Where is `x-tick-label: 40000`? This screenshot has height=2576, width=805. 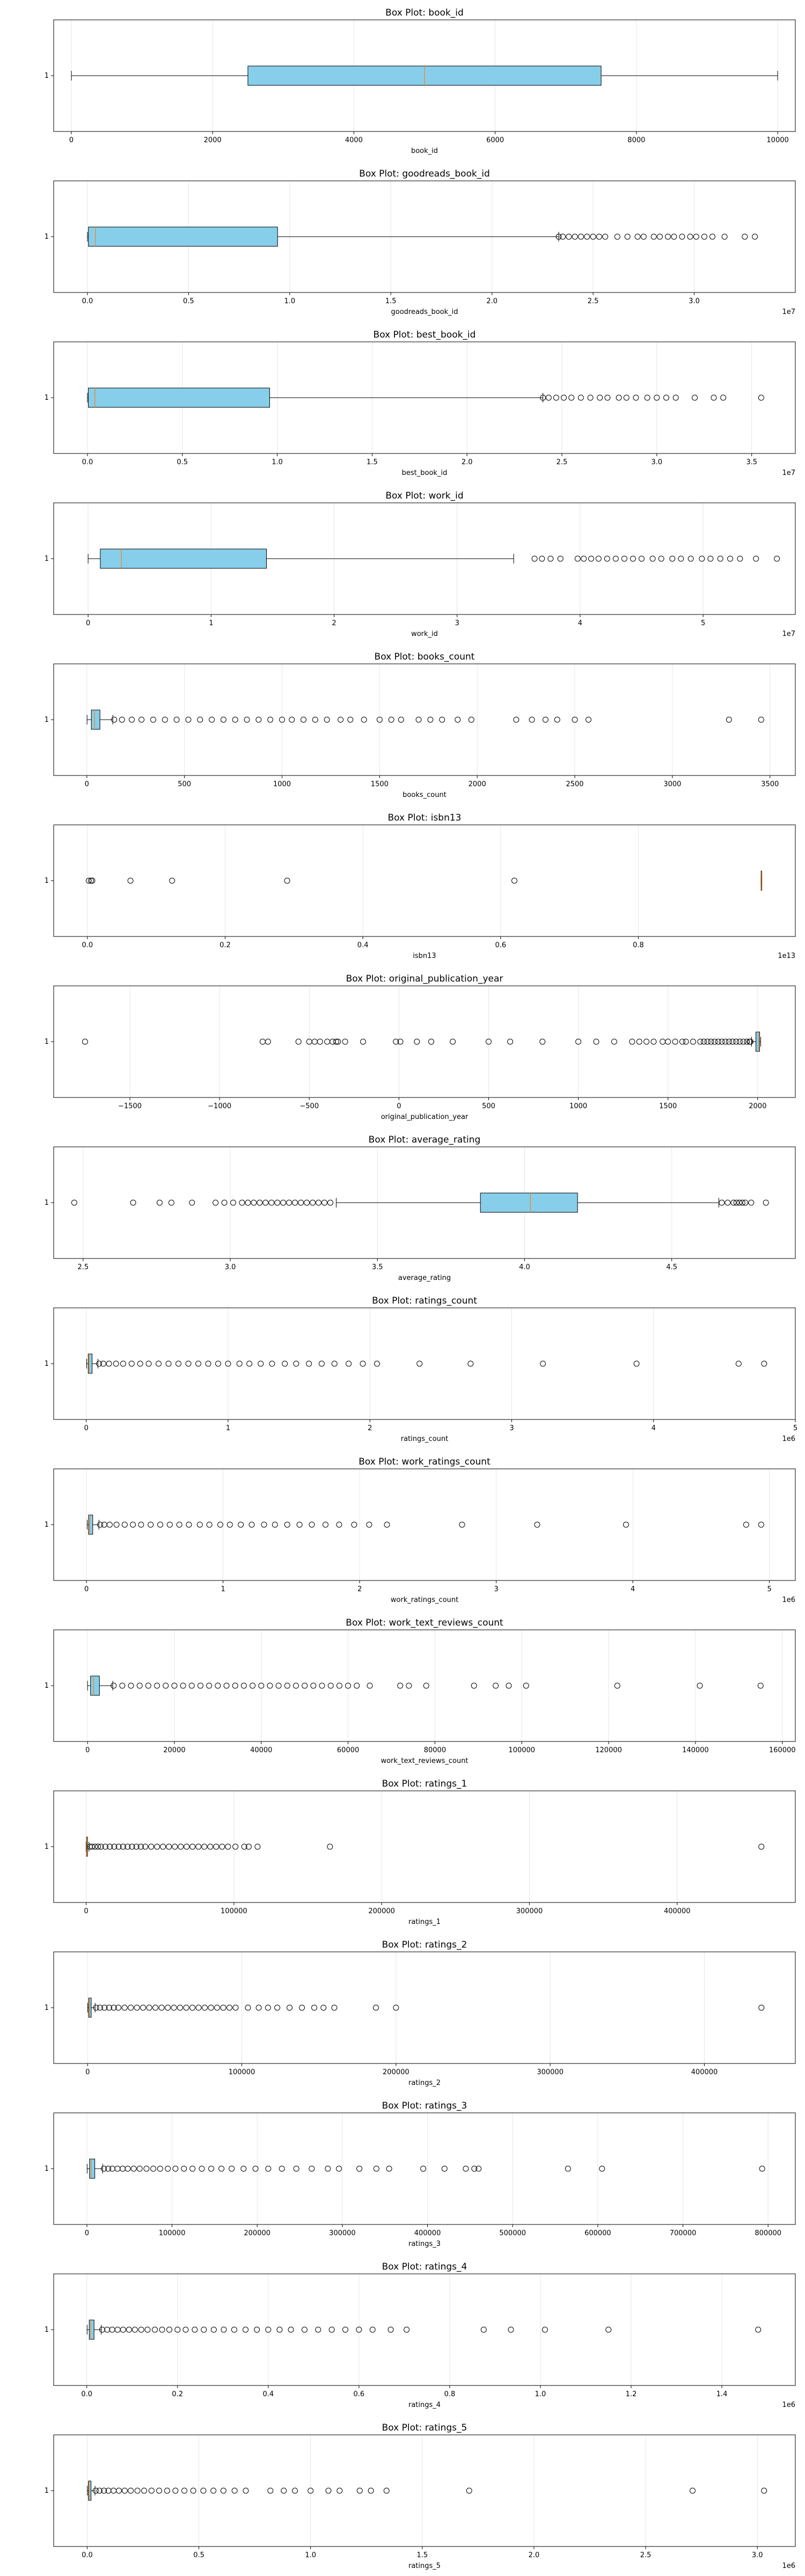 x-tick-label: 40000 is located at coordinates (261, 1750).